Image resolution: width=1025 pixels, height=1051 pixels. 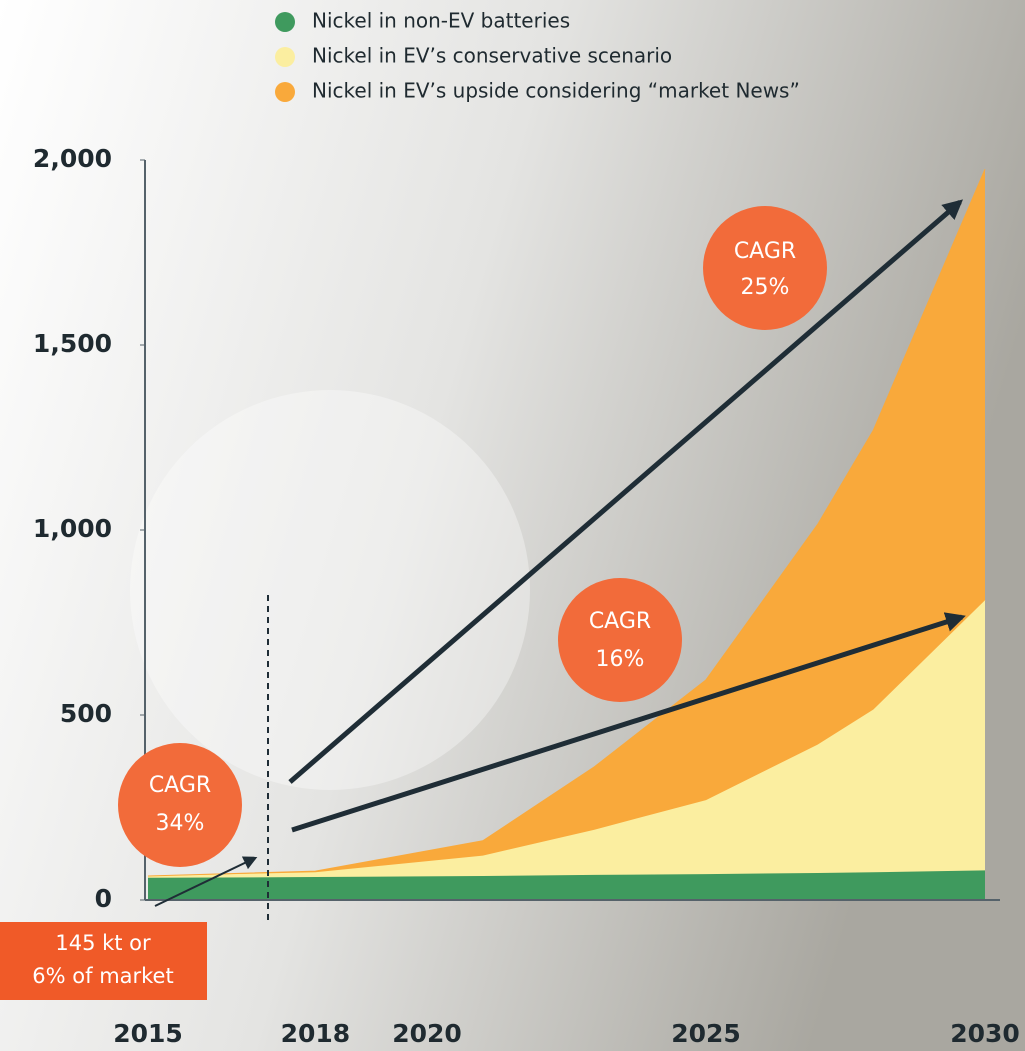 What do you see at coordinates (441, 21) in the screenshot?
I see `legend-label: Nickel in non-EV batteries` at bounding box center [441, 21].